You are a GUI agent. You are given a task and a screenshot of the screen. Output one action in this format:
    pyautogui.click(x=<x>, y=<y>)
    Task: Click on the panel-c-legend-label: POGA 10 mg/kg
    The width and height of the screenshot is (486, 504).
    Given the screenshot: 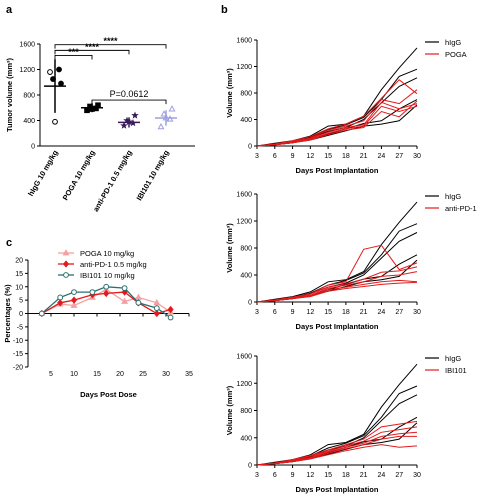 What is the action you would take?
    pyautogui.click(x=107, y=253)
    